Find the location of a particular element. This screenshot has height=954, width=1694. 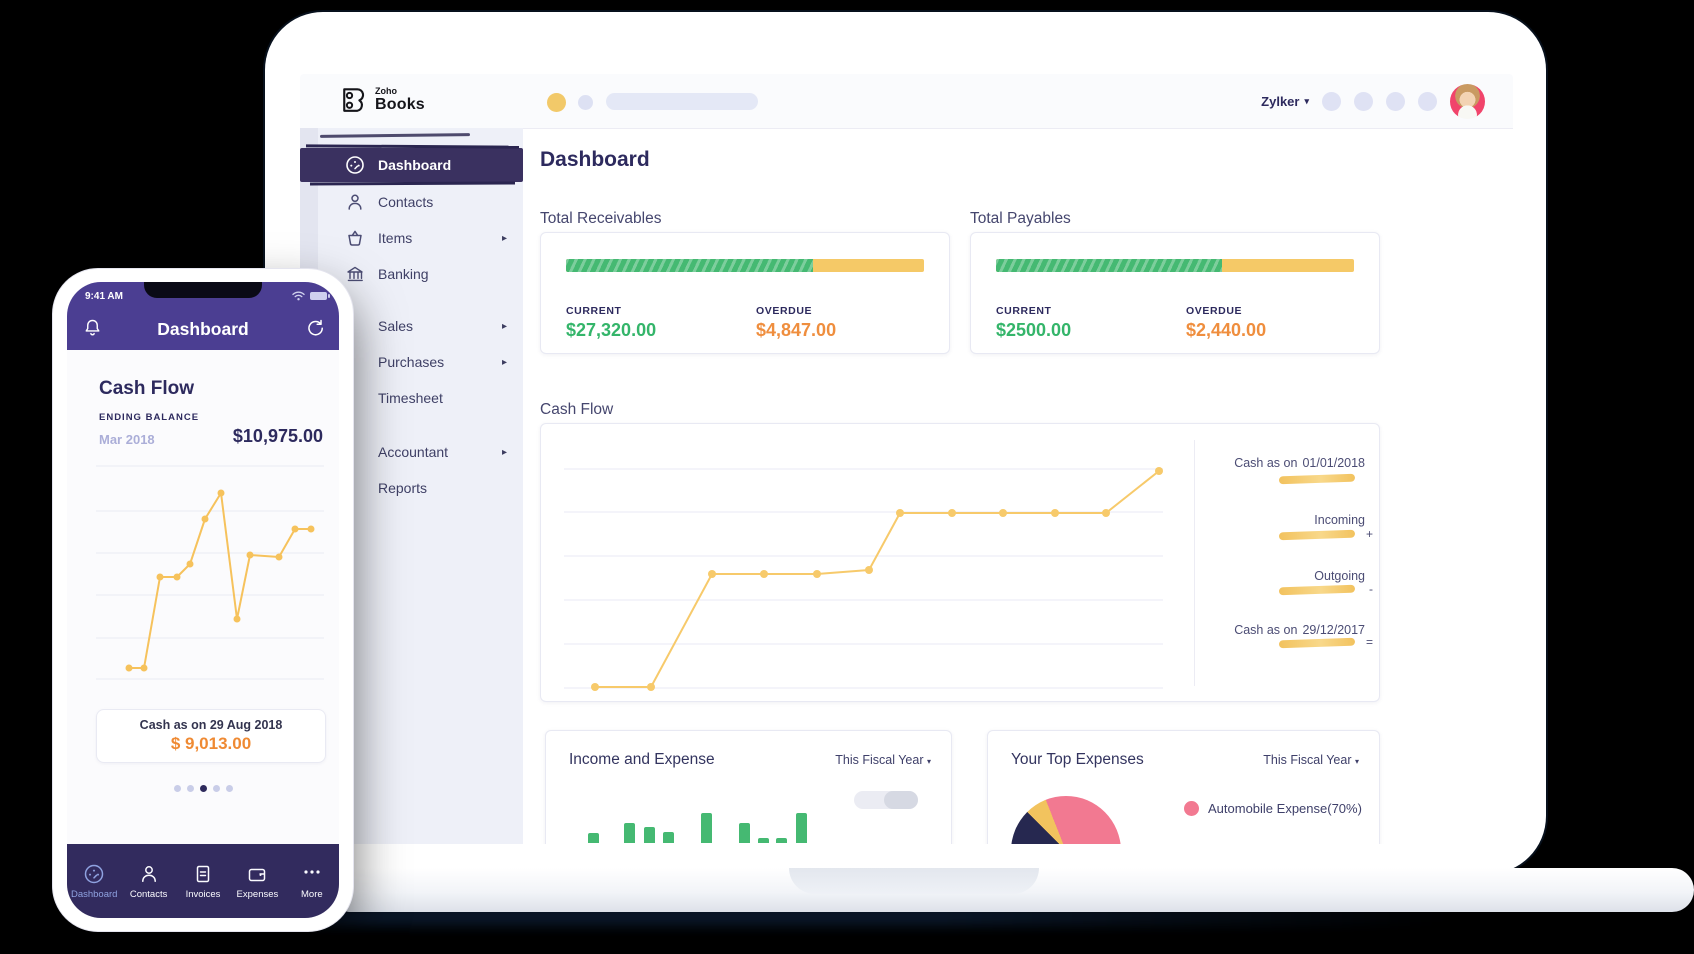

org-name: Zylker is located at coordinates (1280, 101).